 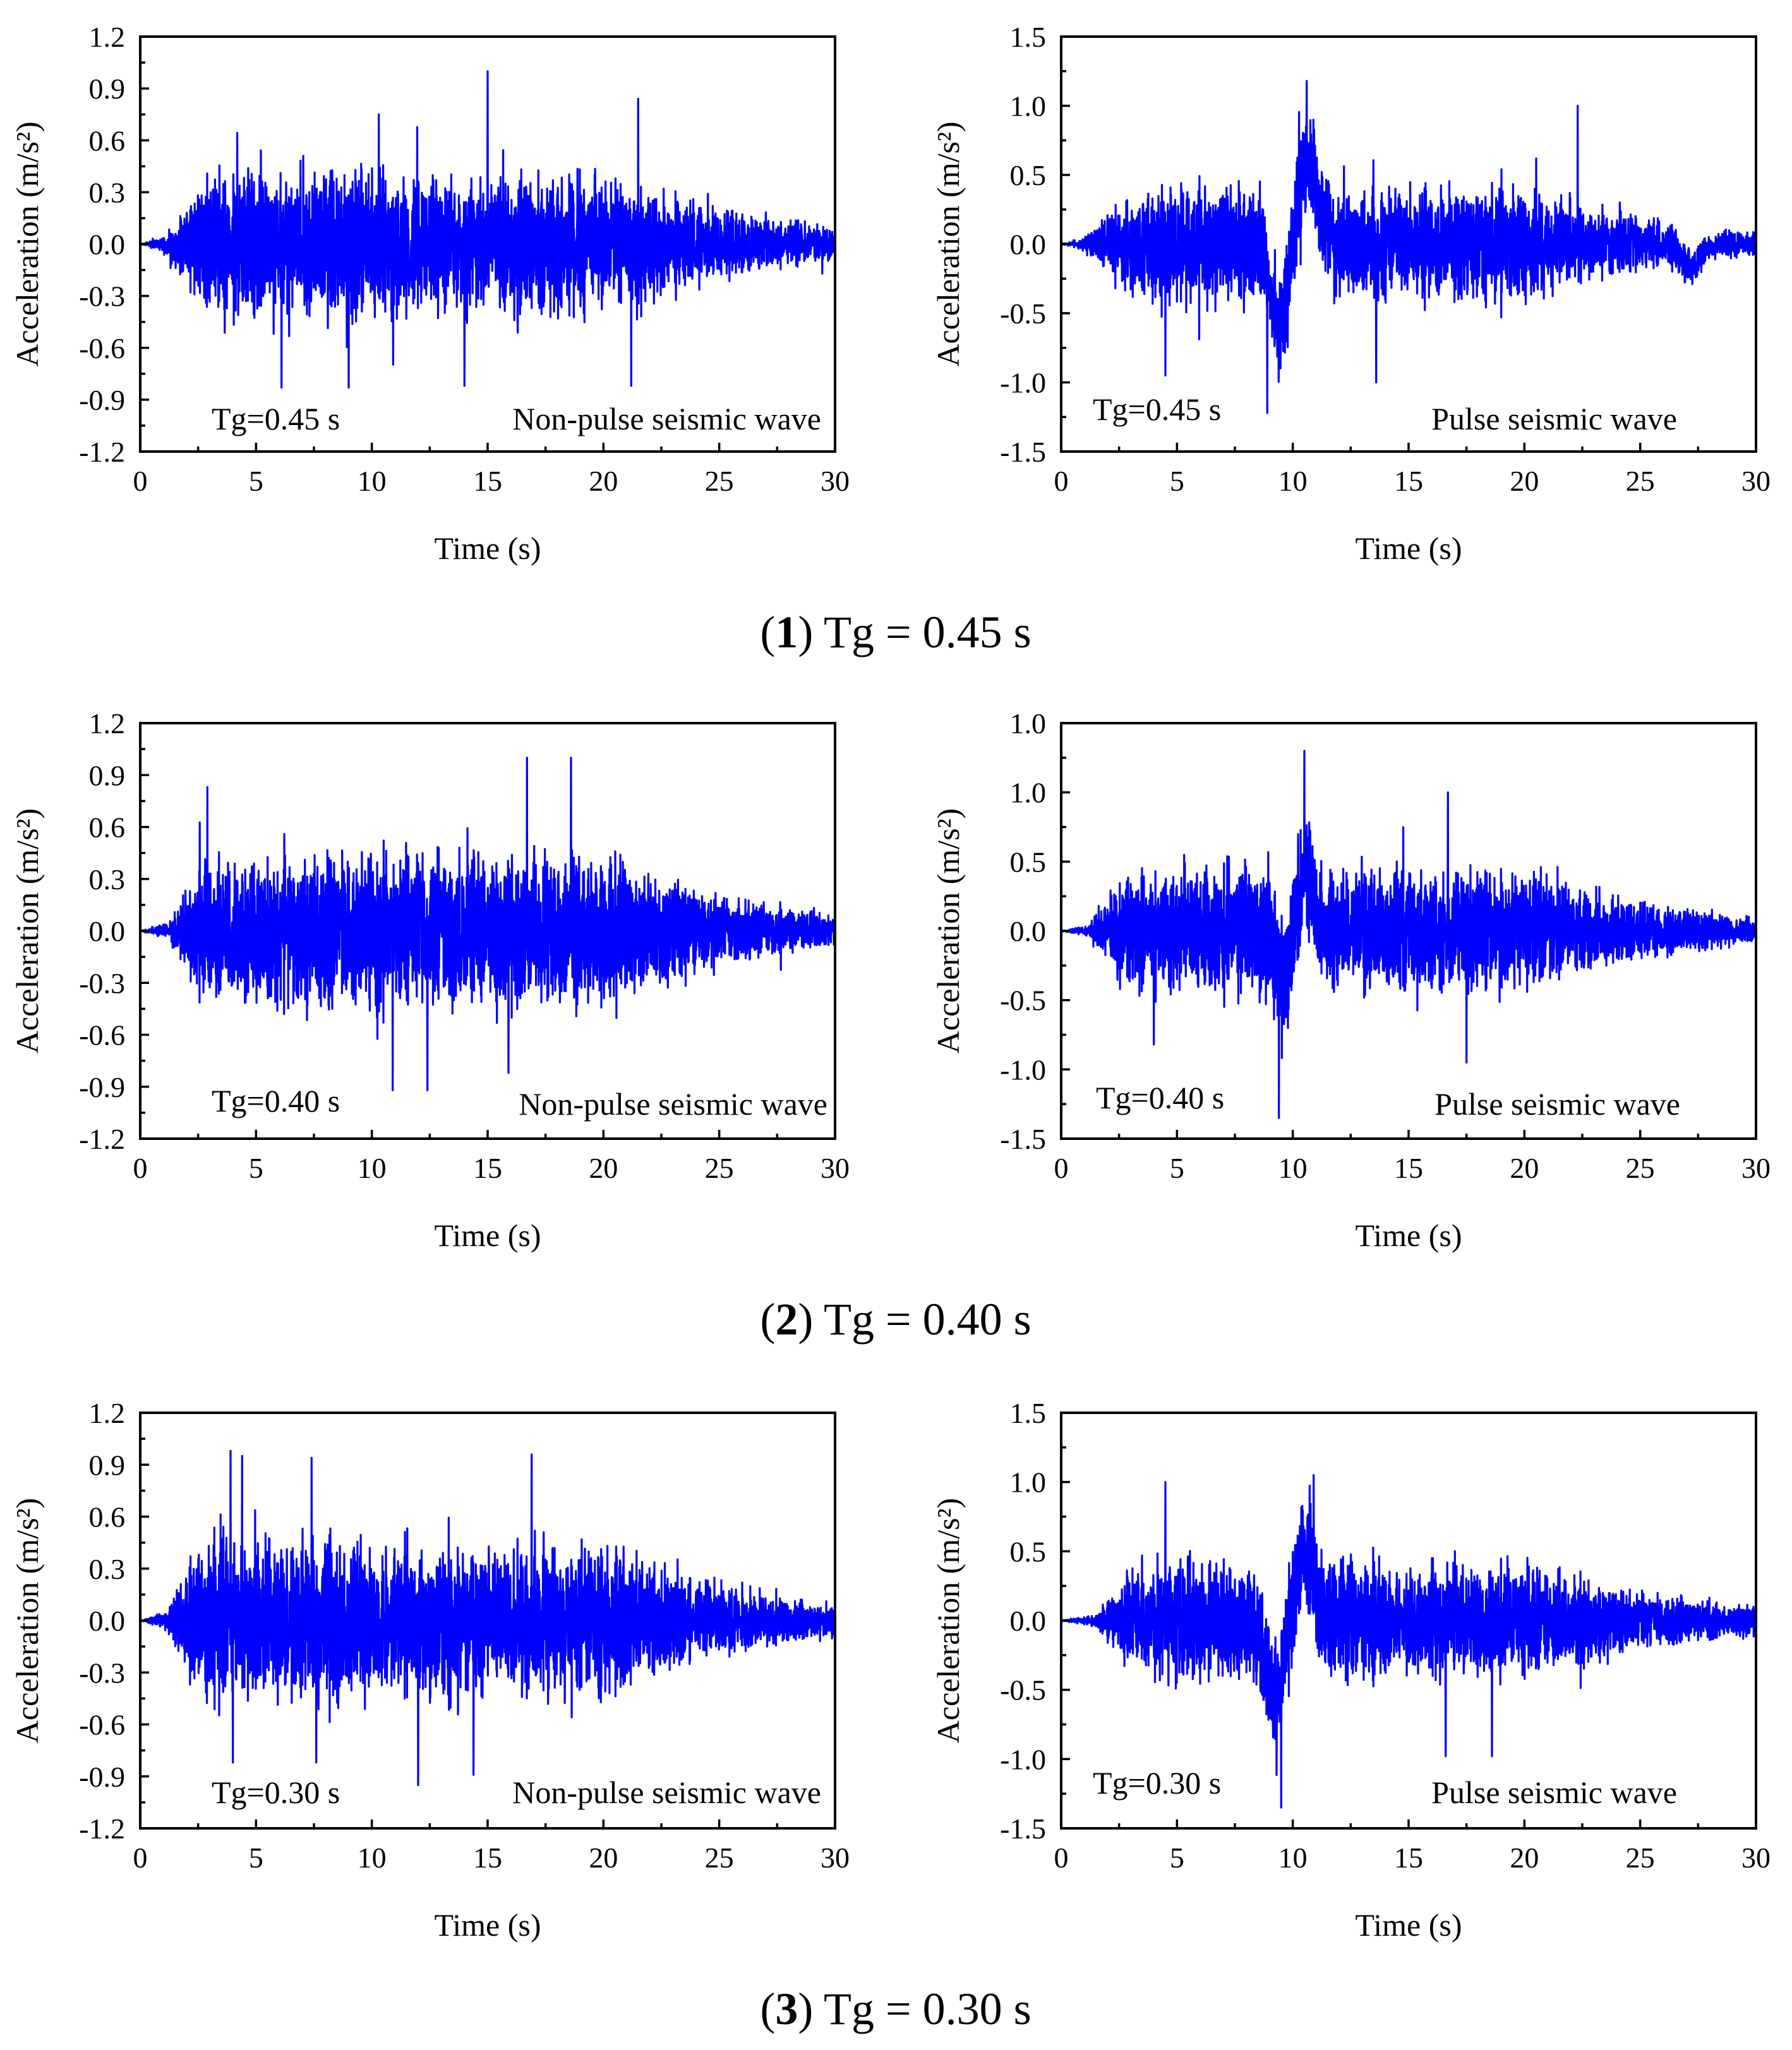 What do you see at coordinates (927, 1319) in the screenshot?
I see `caption-text: Tg = 0.40 s` at bounding box center [927, 1319].